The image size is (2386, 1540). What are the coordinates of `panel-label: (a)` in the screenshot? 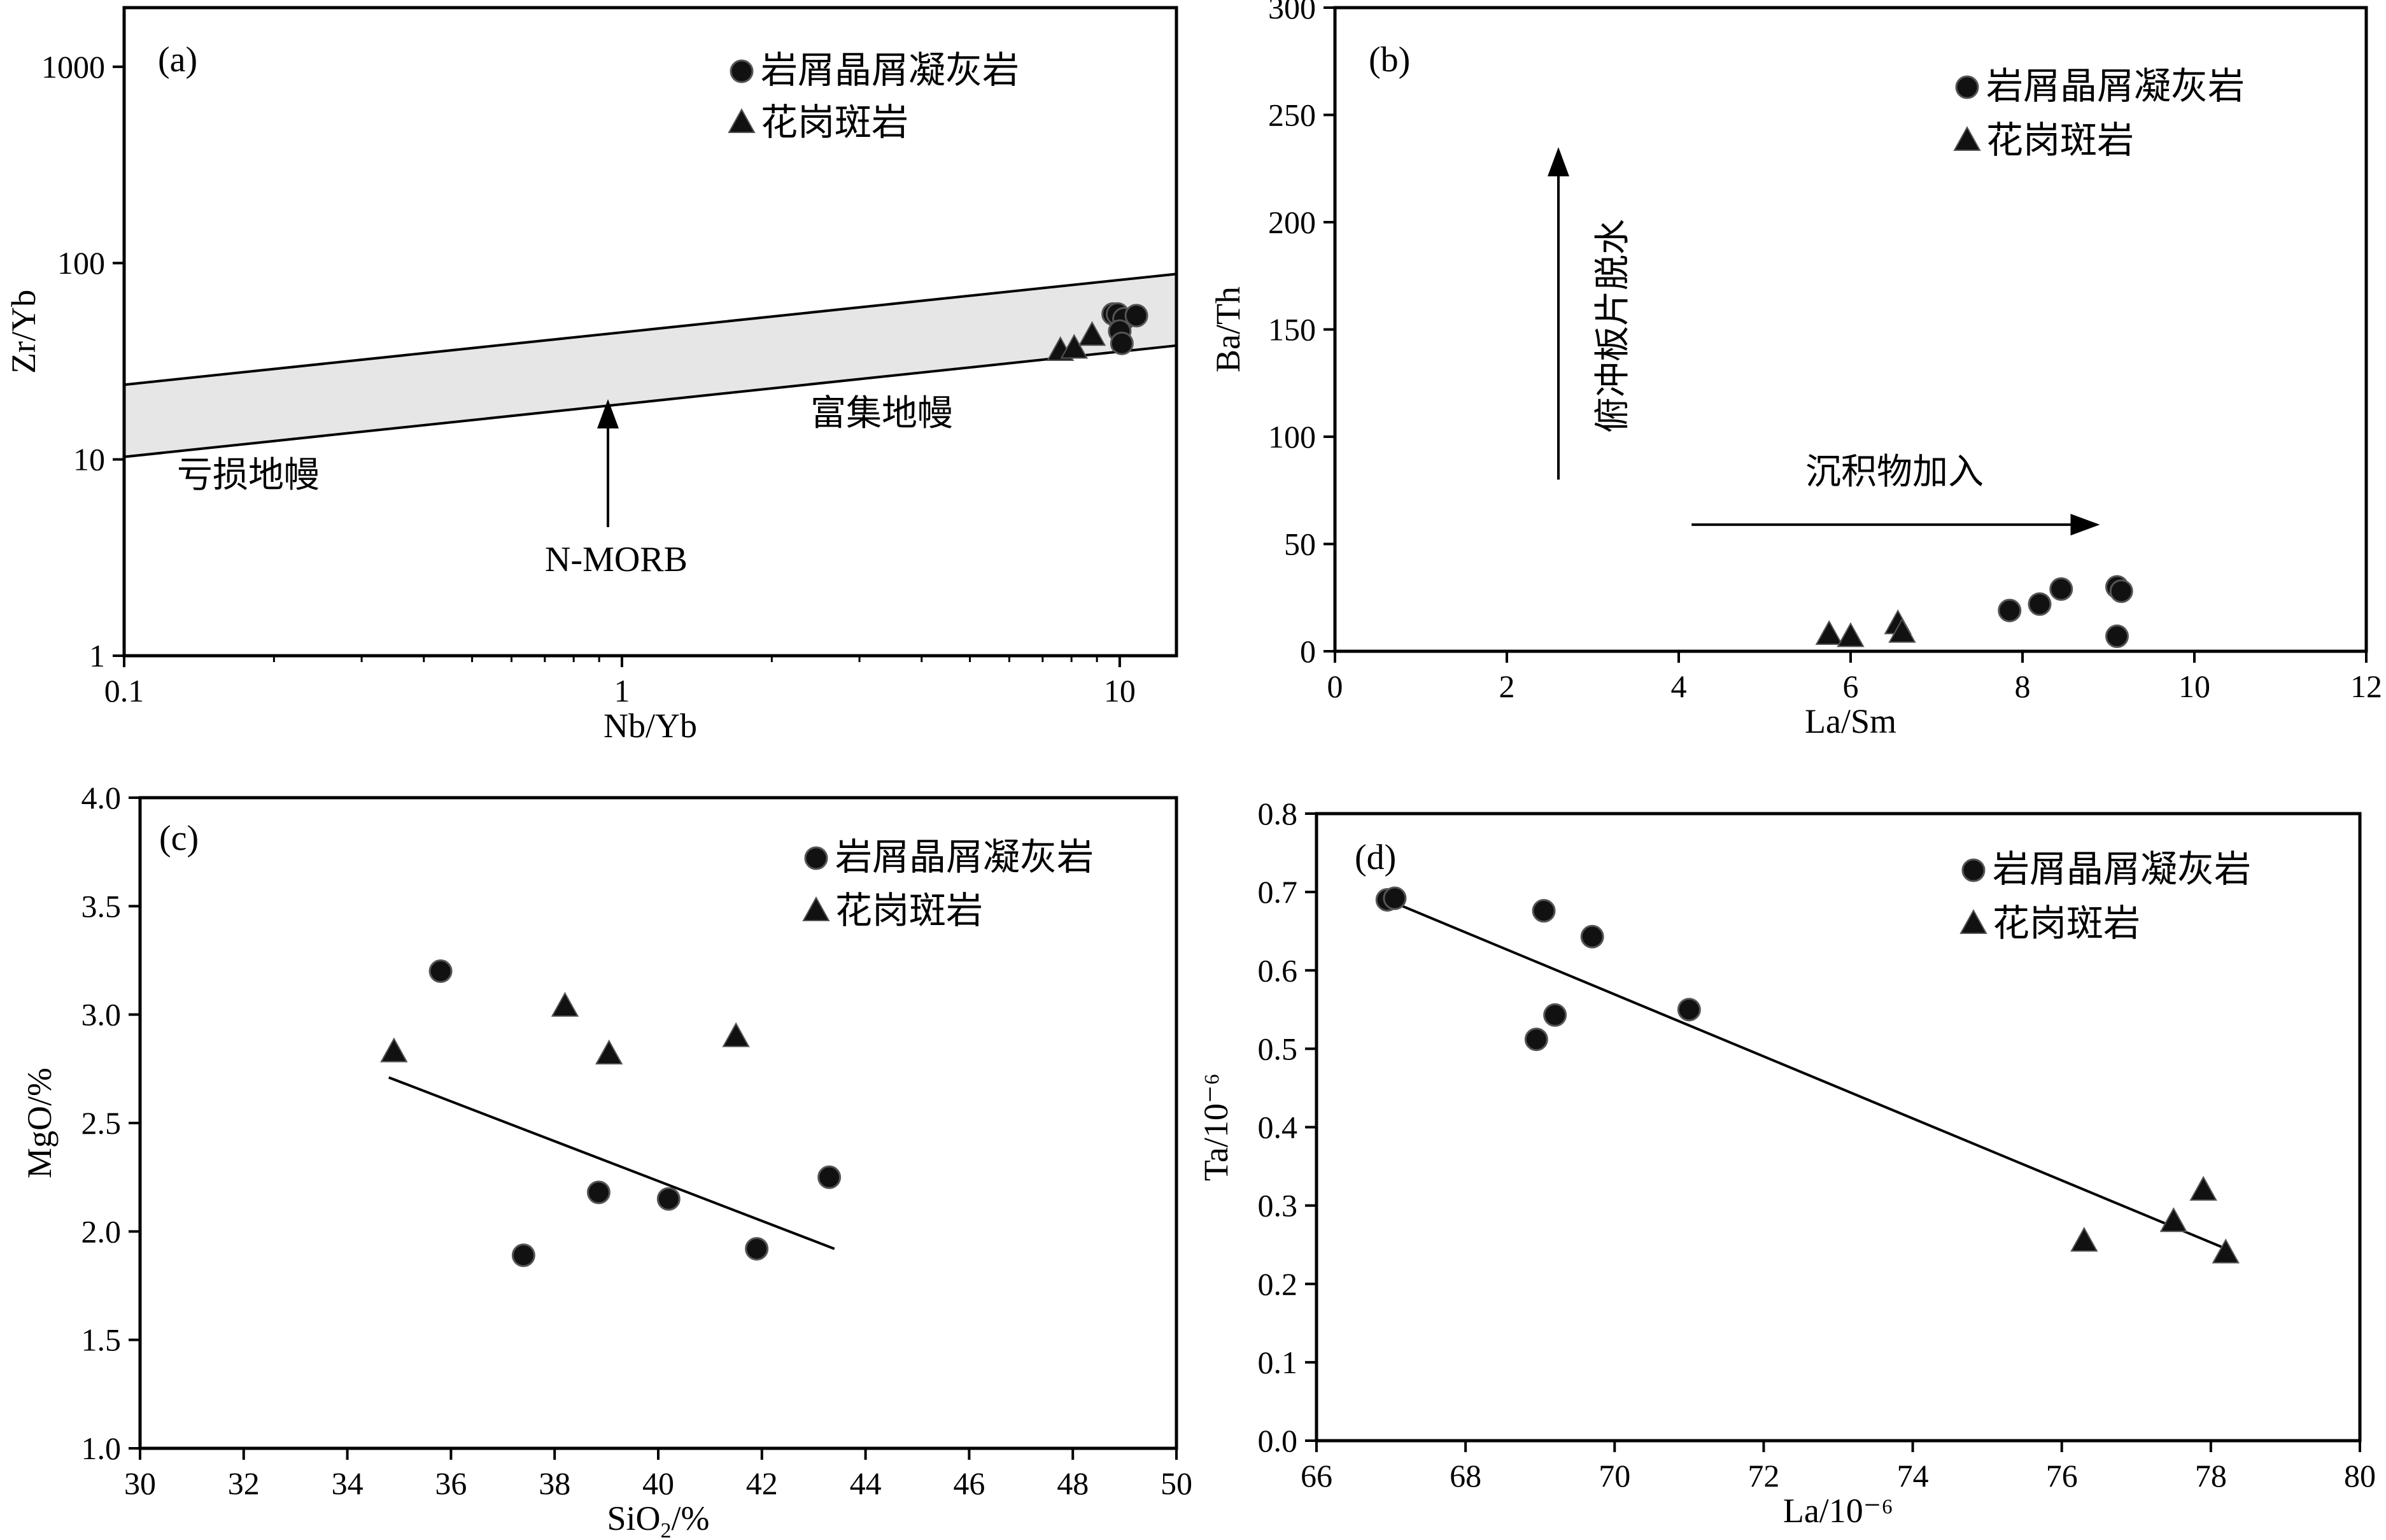 It's located at (177, 60).